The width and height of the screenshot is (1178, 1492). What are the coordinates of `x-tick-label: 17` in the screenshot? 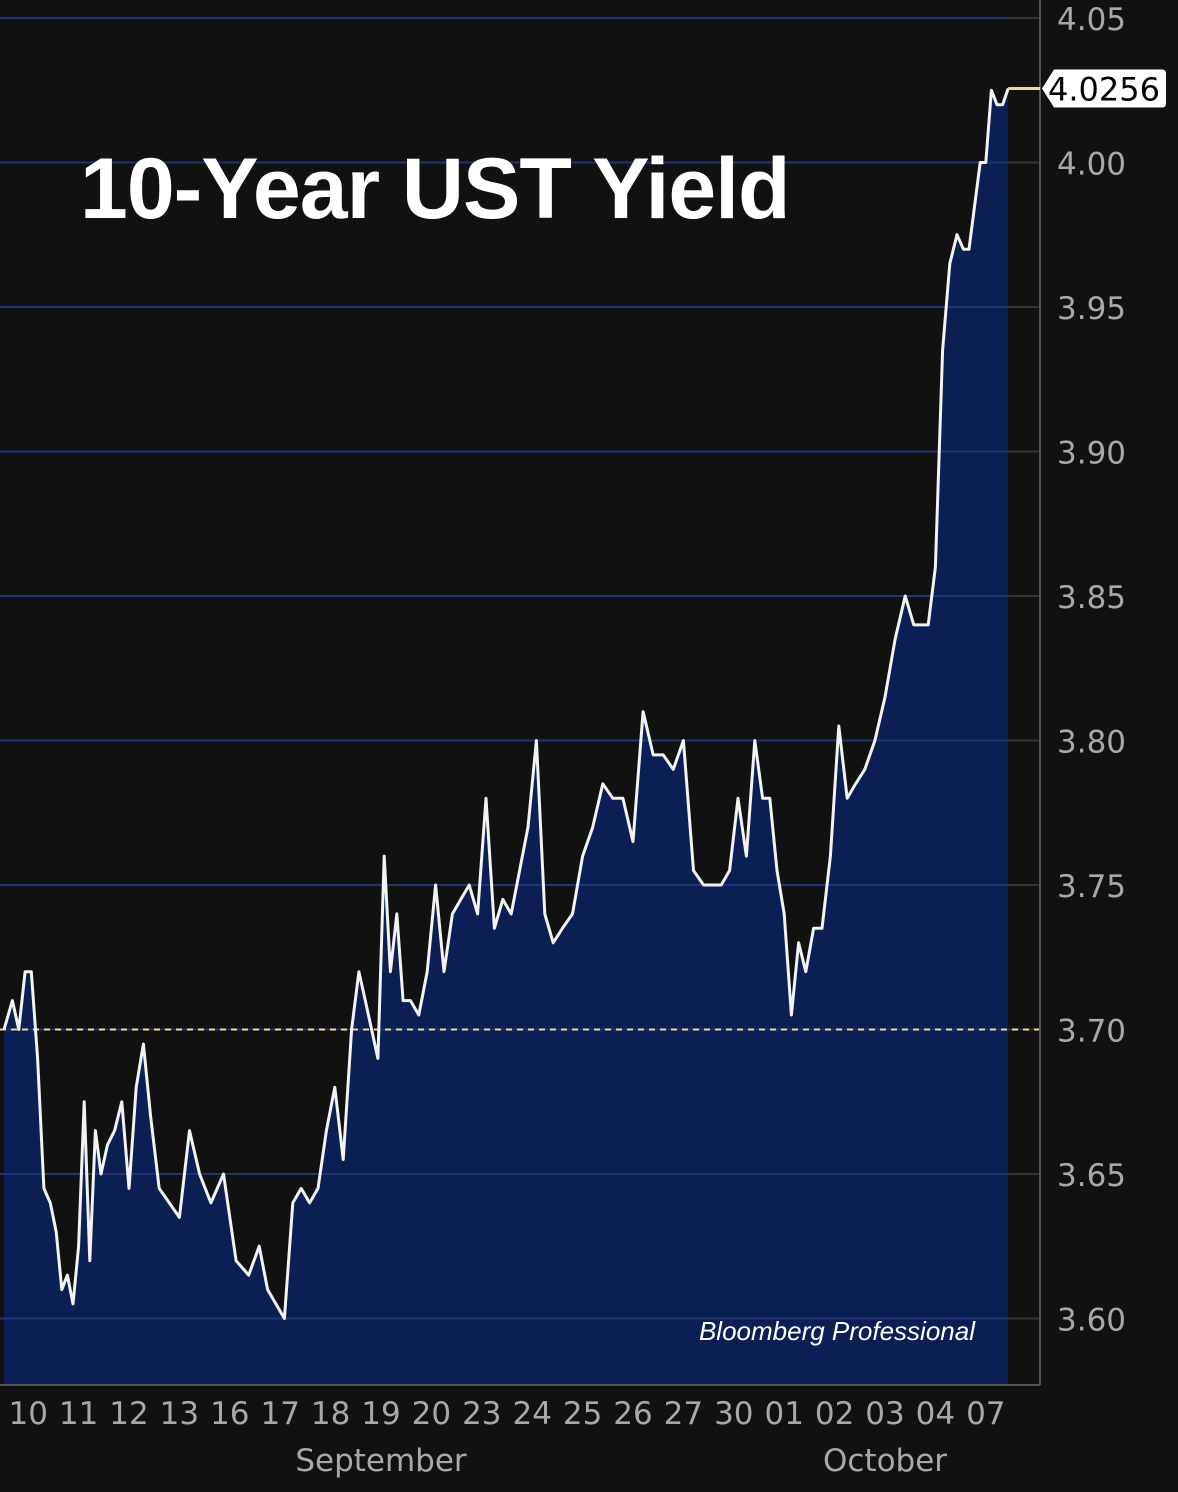 It's located at (279, 1414).